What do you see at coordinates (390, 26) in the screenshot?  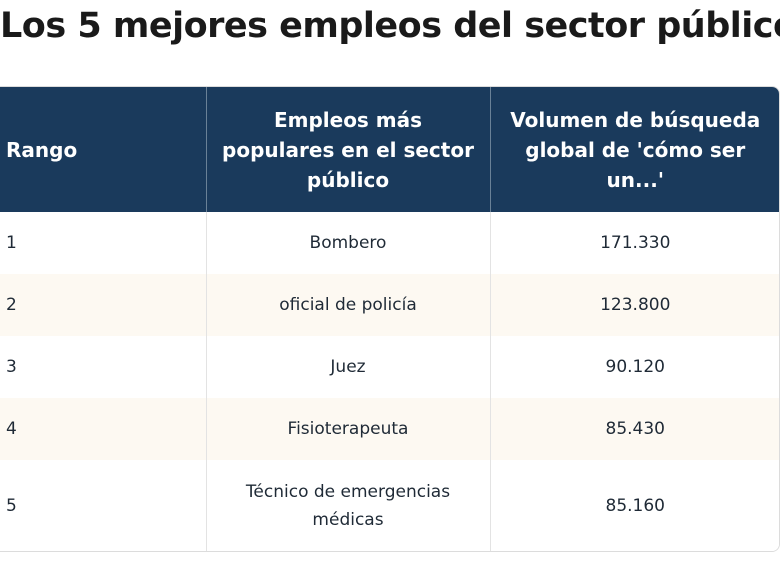 I see `page-title: Los 5 mejores empleos del sector público` at bounding box center [390, 26].